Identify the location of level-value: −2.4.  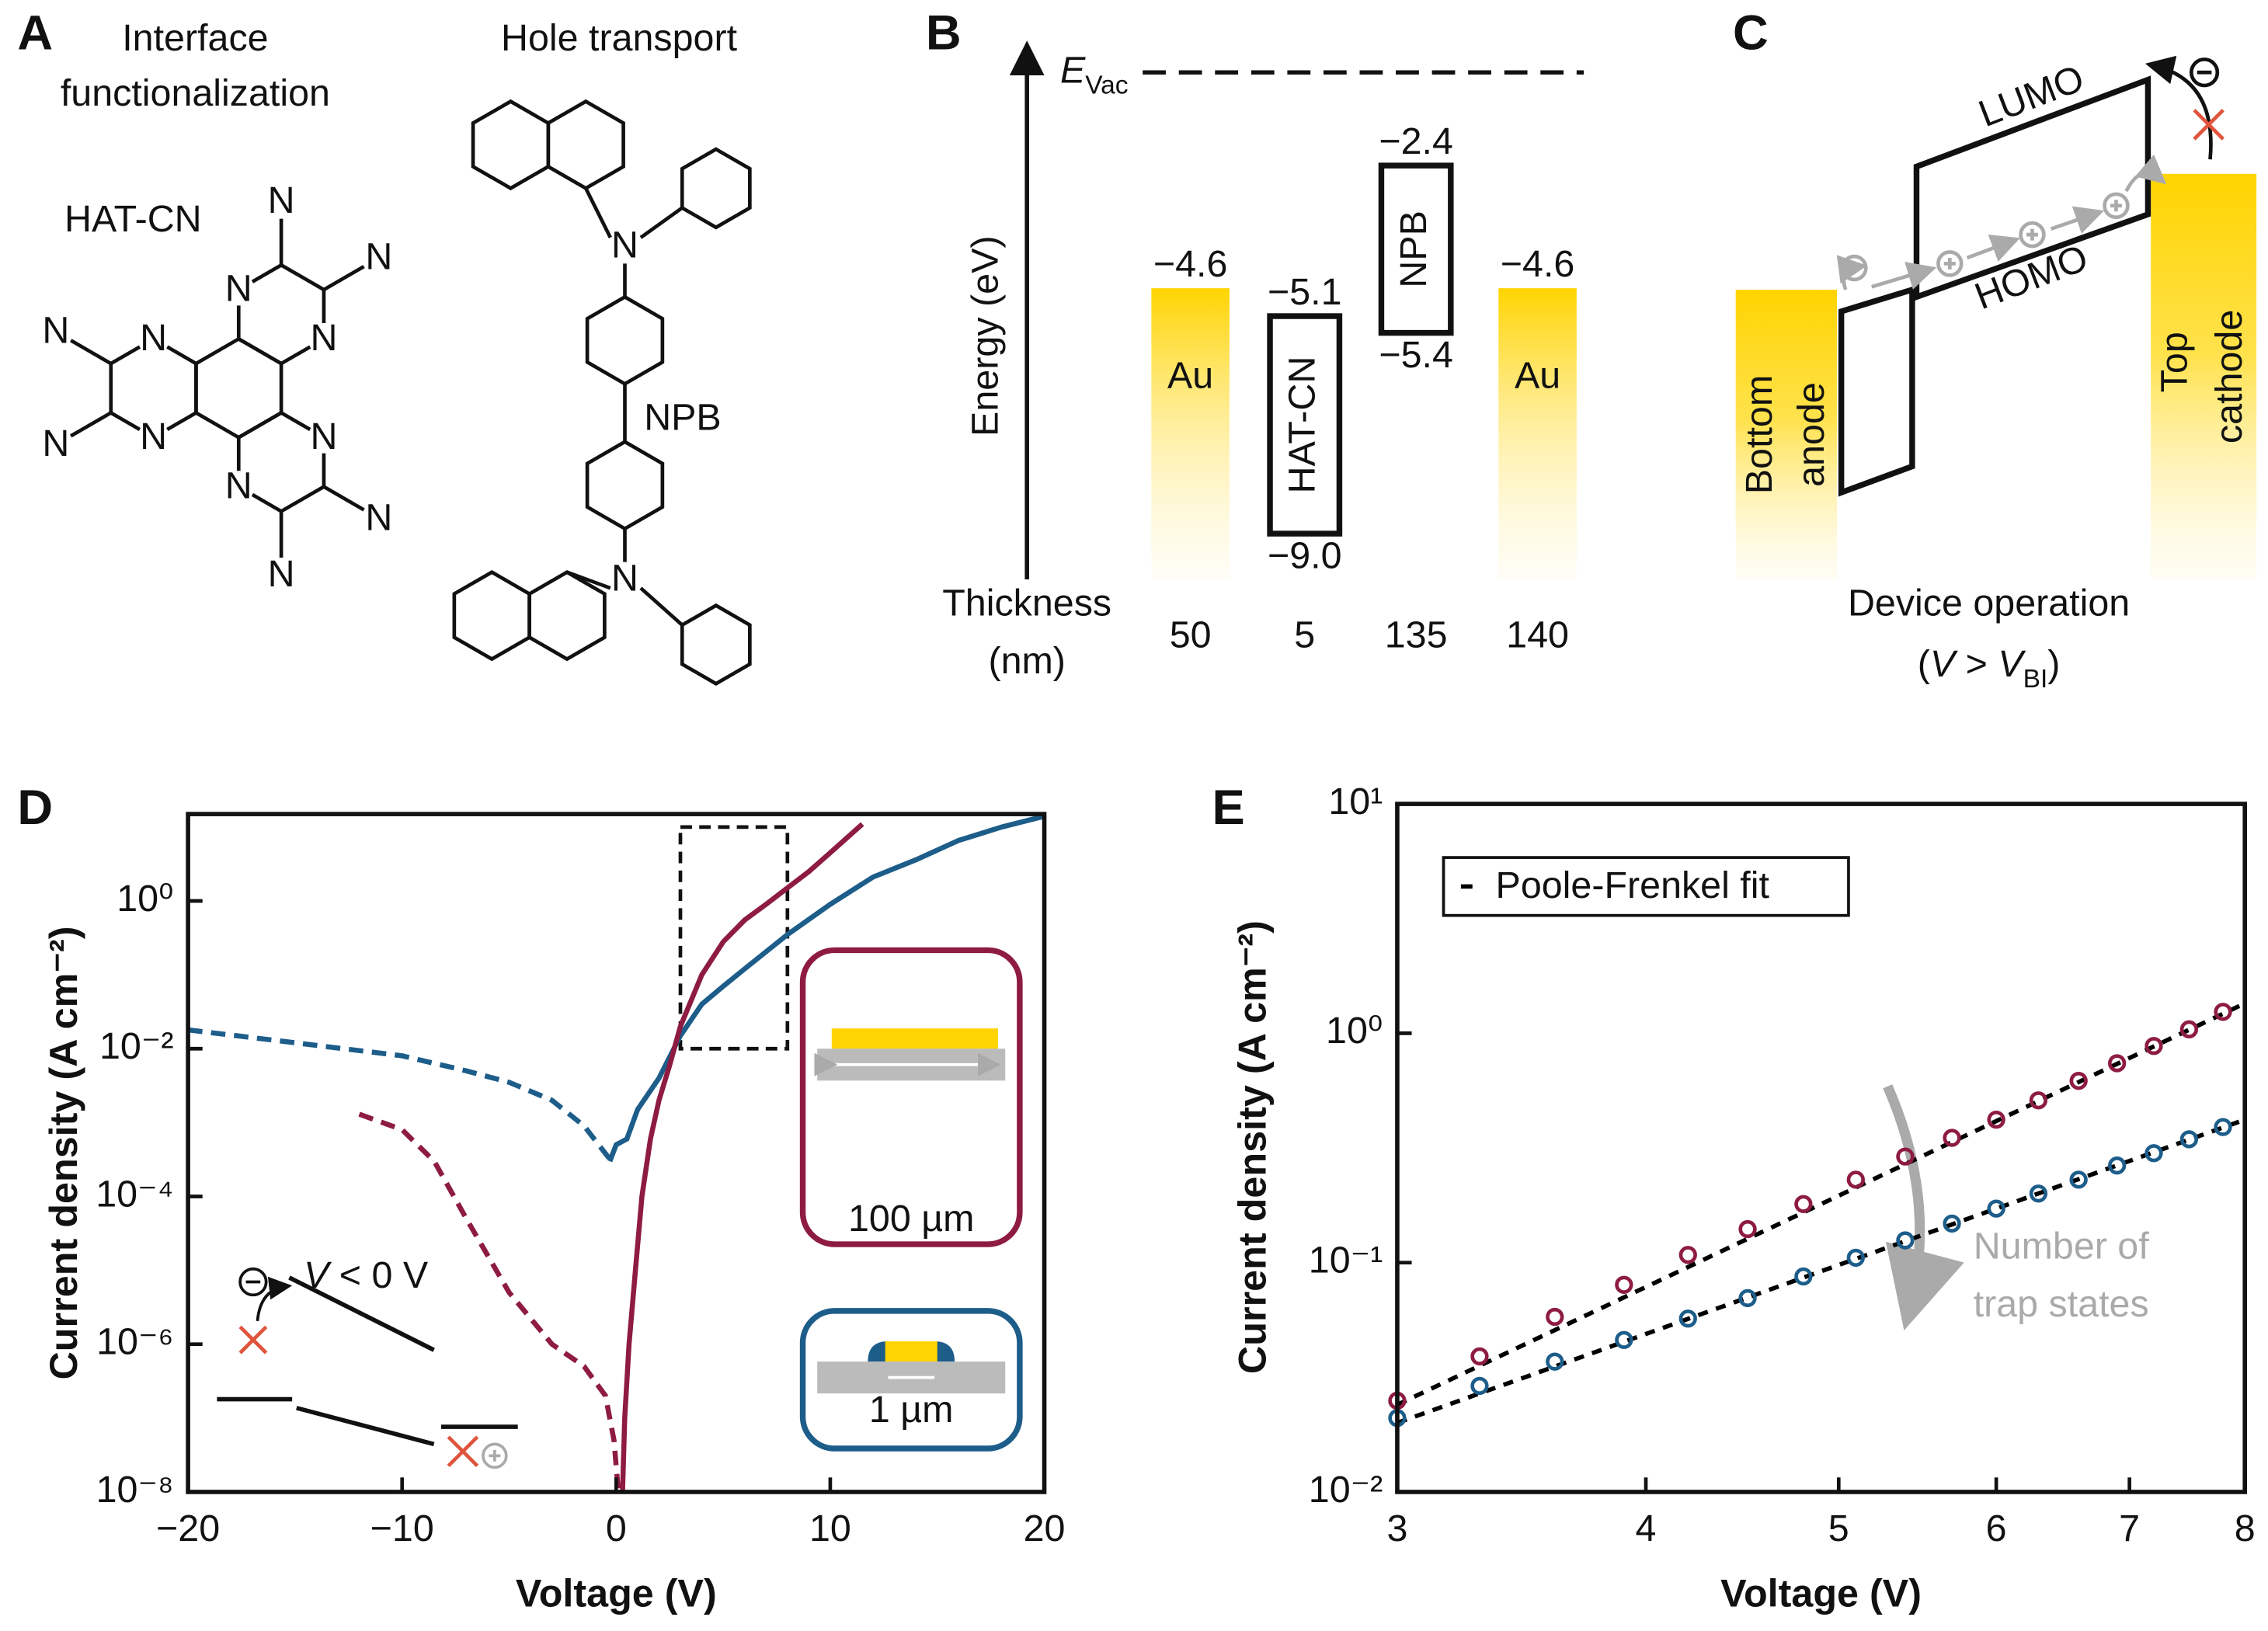
(1416, 141).